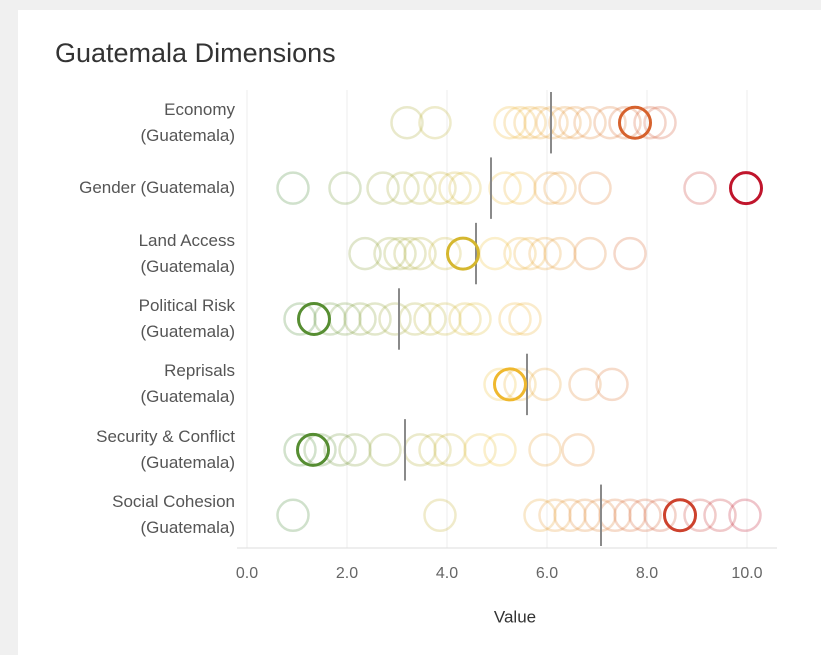  Describe the element at coordinates (157, 188) in the screenshot. I see `row-label: Gender (Guatemala)` at that location.